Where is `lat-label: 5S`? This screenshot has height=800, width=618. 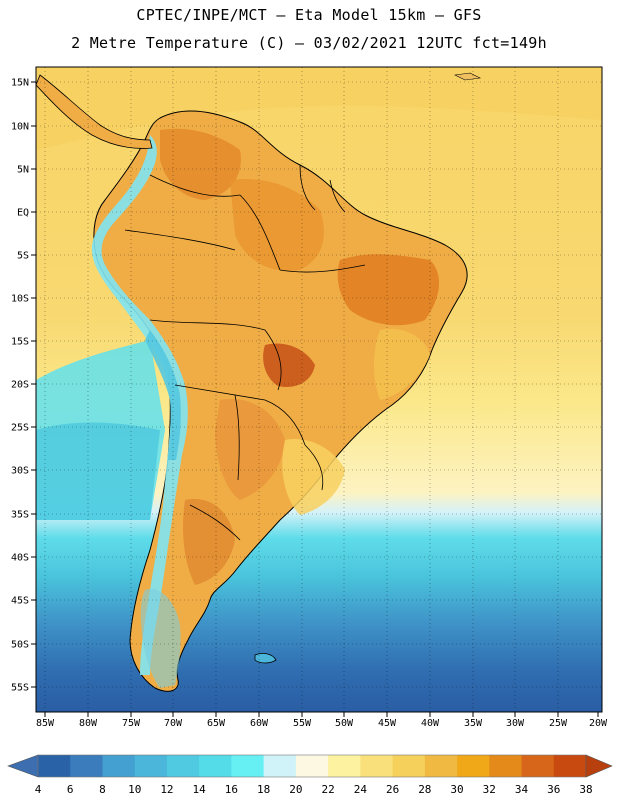
lat-label: 5S is located at coordinates (23, 256).